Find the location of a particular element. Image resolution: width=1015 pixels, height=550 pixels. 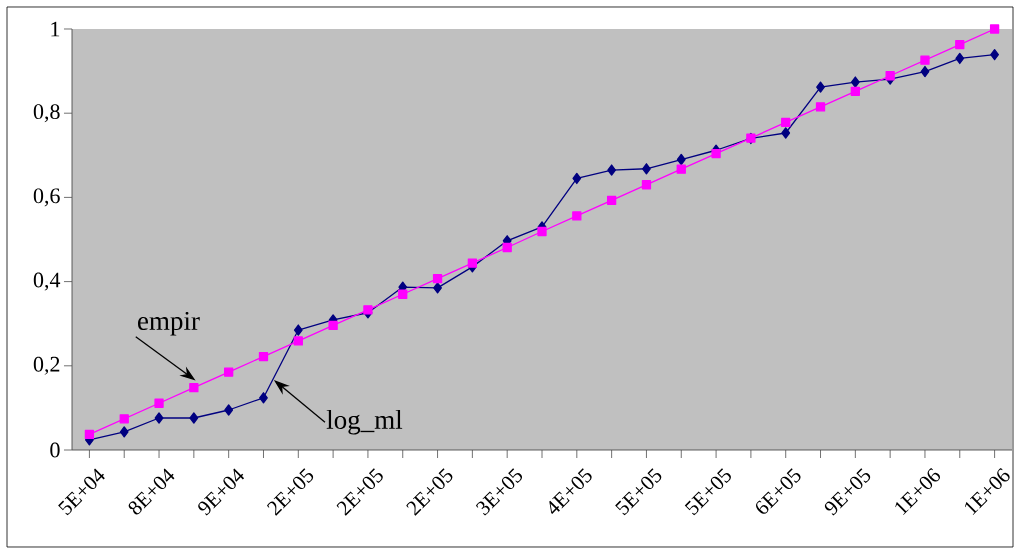

series-label: empir is located at coordinates (169, 323).